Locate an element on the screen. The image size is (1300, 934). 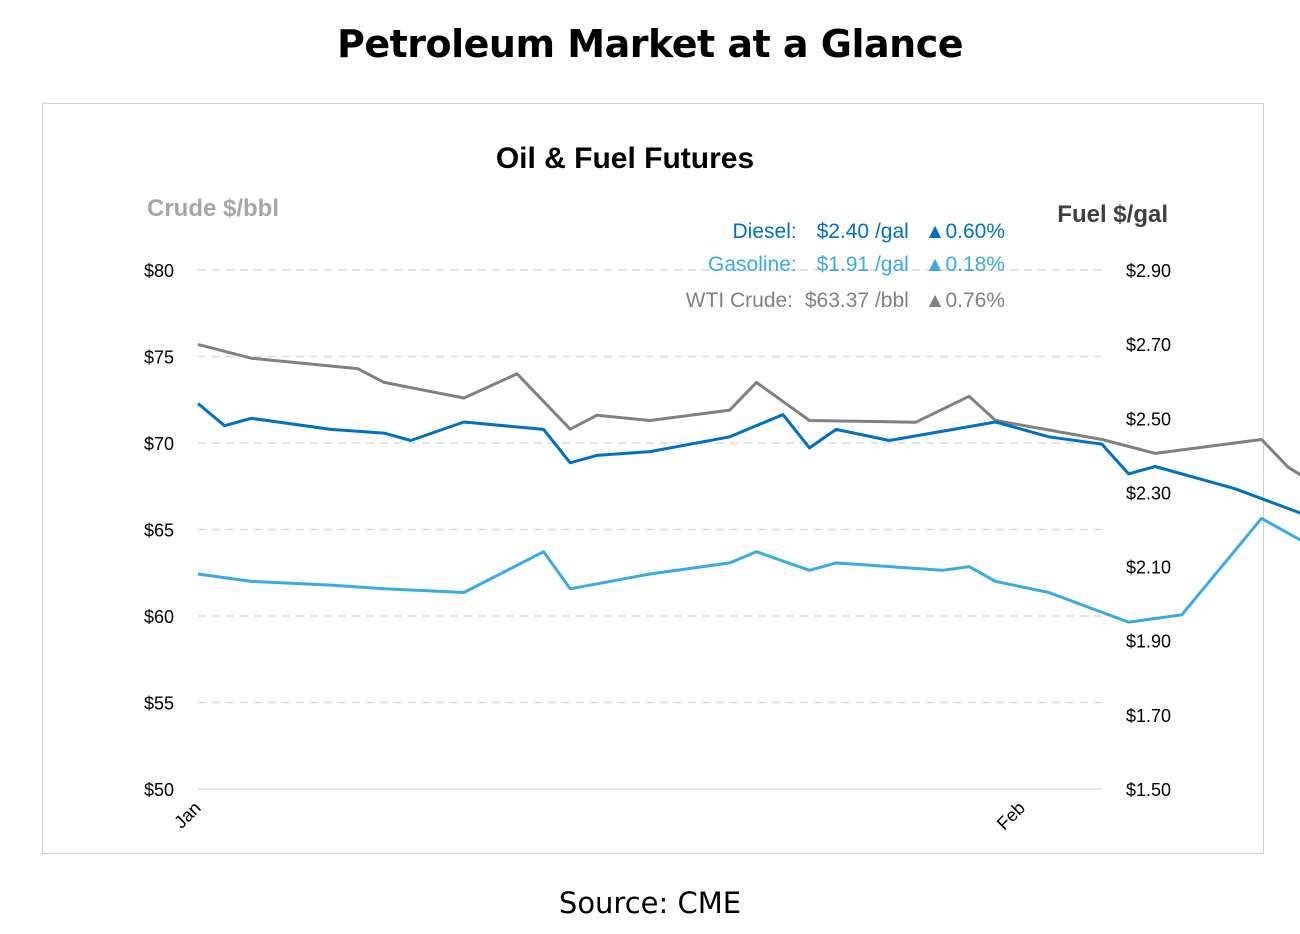
right-axis-ticks: $2.90 $2.70 $2.50 $2.30 $2.10 $1.90 $1.70 $1.50 is located at coordinates (1148, 530).